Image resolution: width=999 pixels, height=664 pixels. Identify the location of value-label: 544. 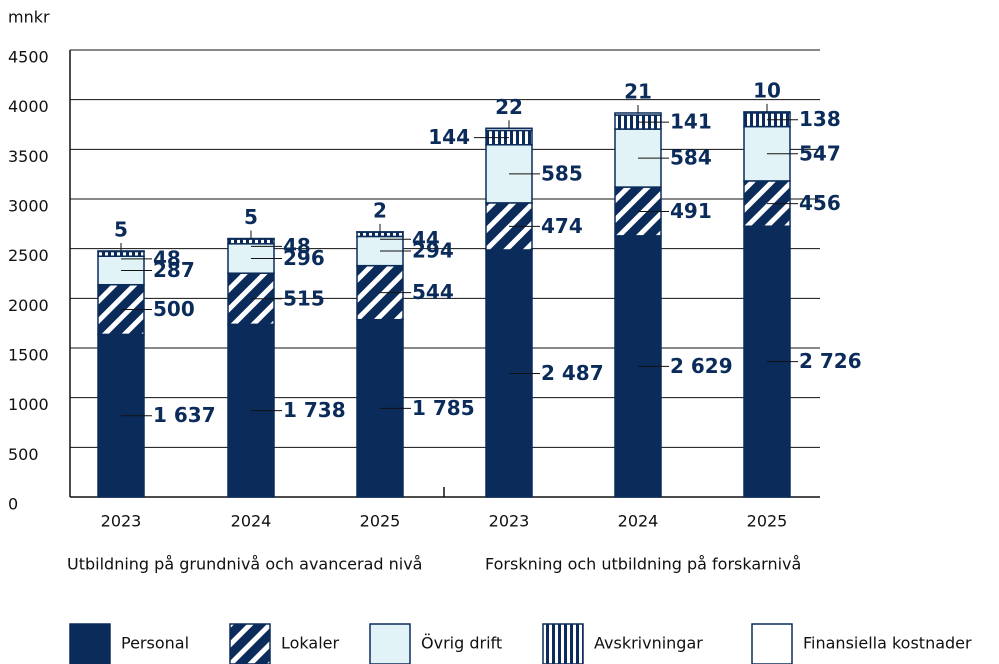
(433, 292).